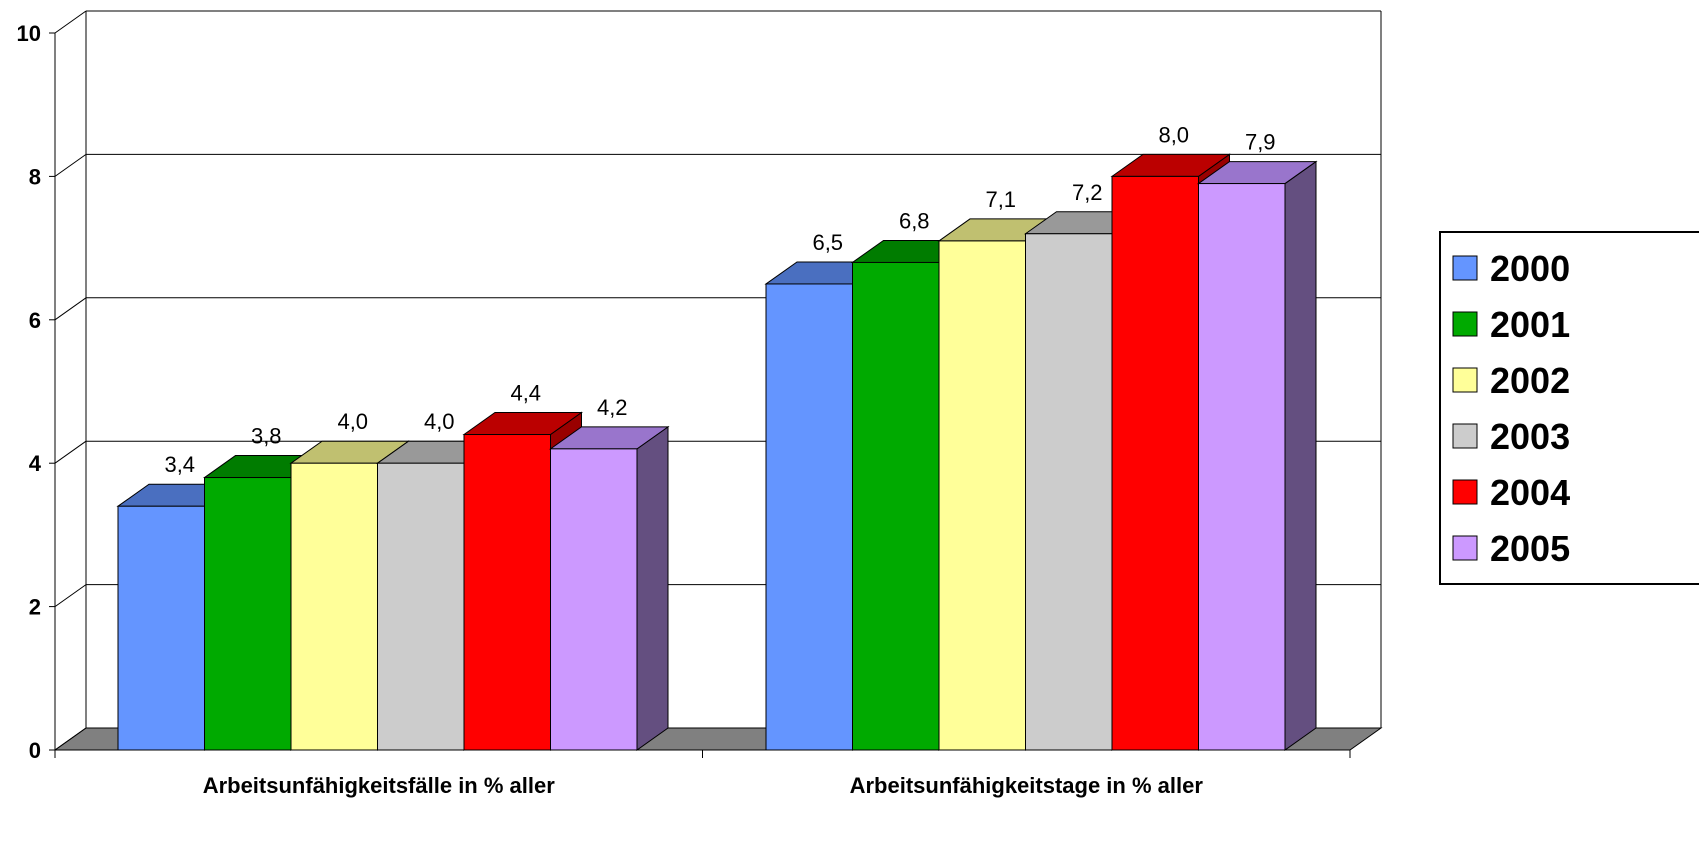  Describe the element at coordinates (35, 750) in the screenshot. I see `y-tick-label: 0` at that location.